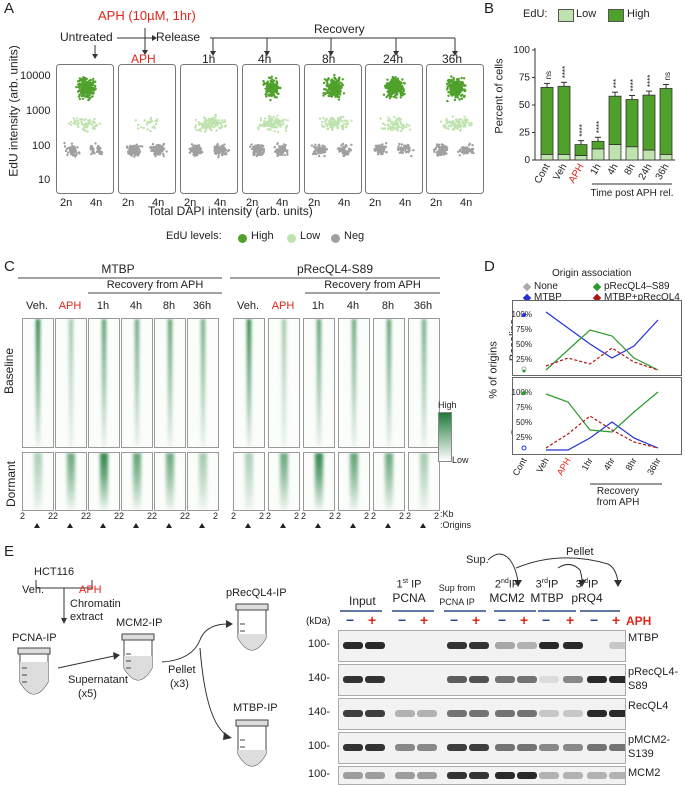 The height and width of the screenshot is (785, 685). Describe the element at coordinates (525, 133) in the screenshot. I see `b-ytick-label: 25` at that location.